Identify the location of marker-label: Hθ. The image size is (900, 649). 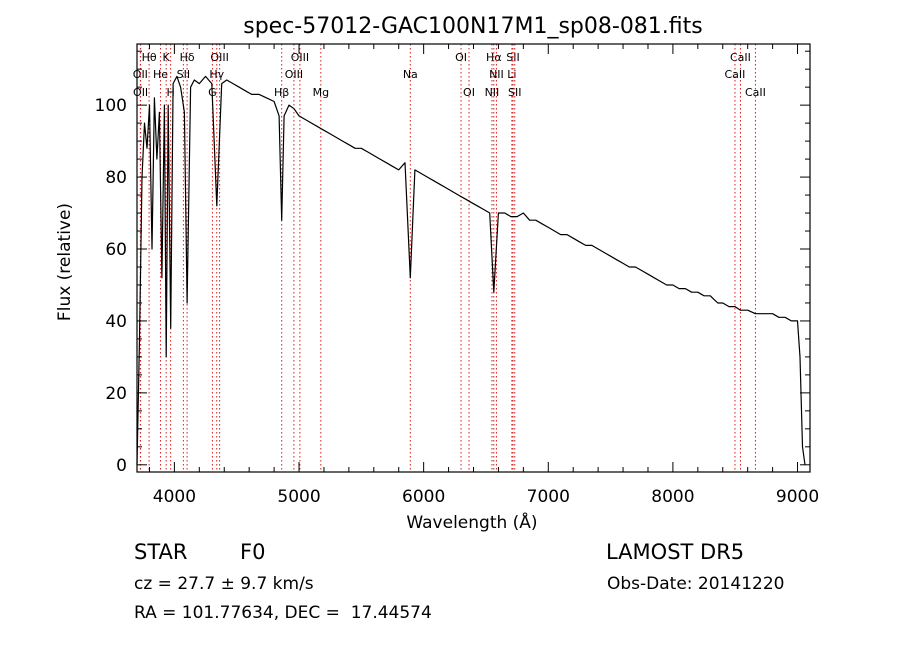
(149, 57).